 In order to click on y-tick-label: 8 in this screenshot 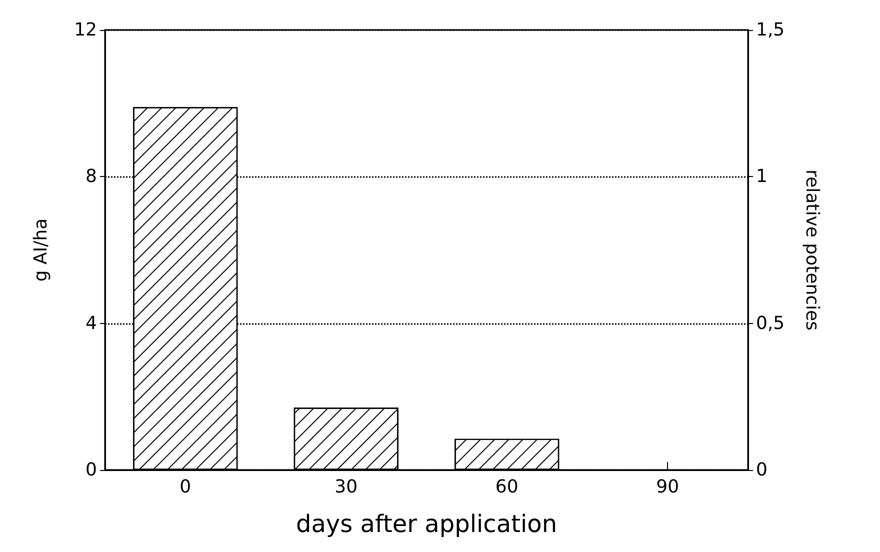, I will do `click(91, 177)`.